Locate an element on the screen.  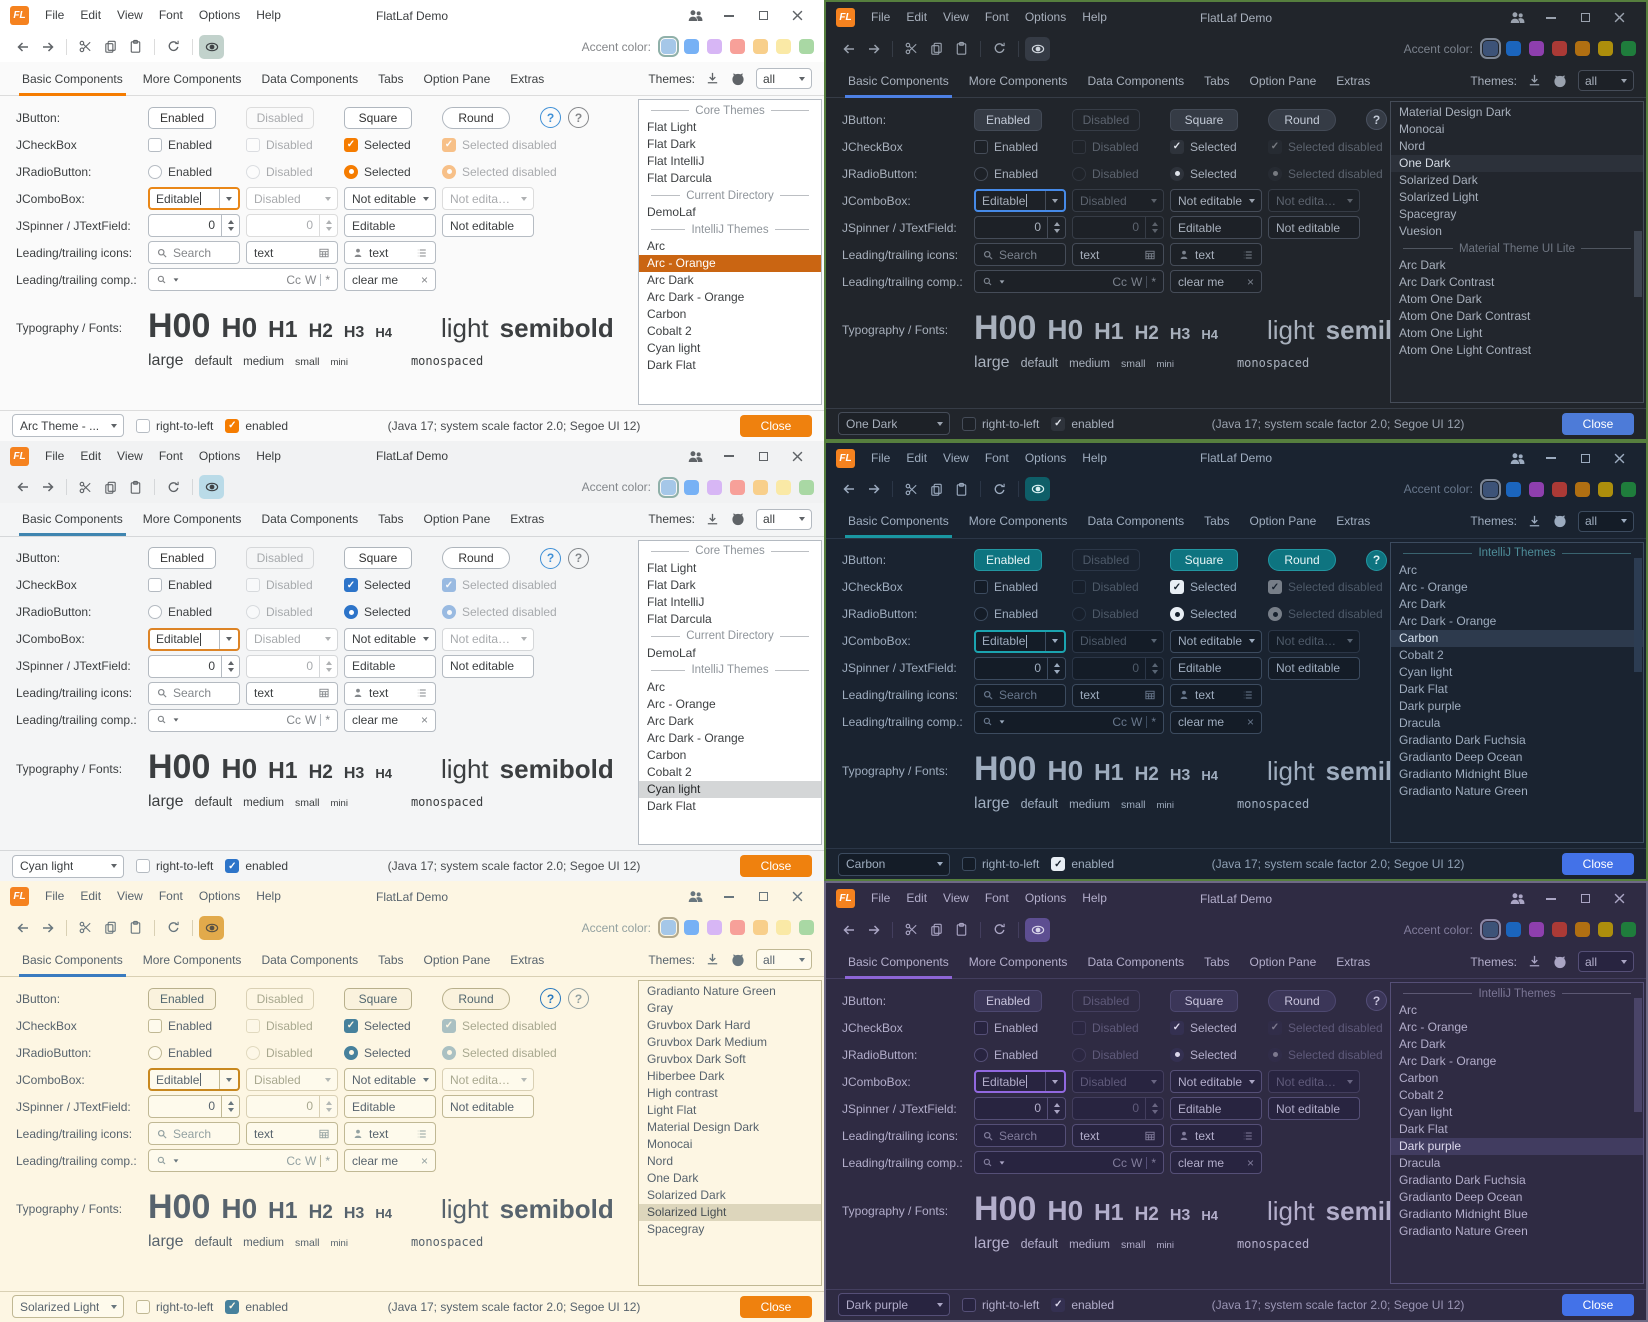
theme-item: Flat Dark is located at coordinates (671, 584).